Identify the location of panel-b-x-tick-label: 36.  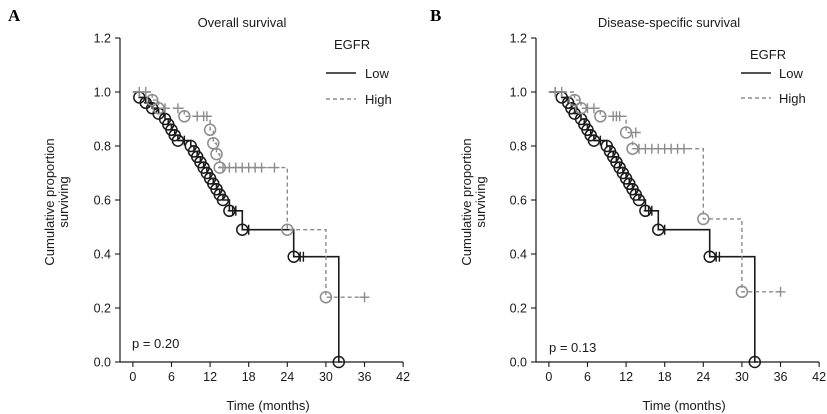
(781, 377).